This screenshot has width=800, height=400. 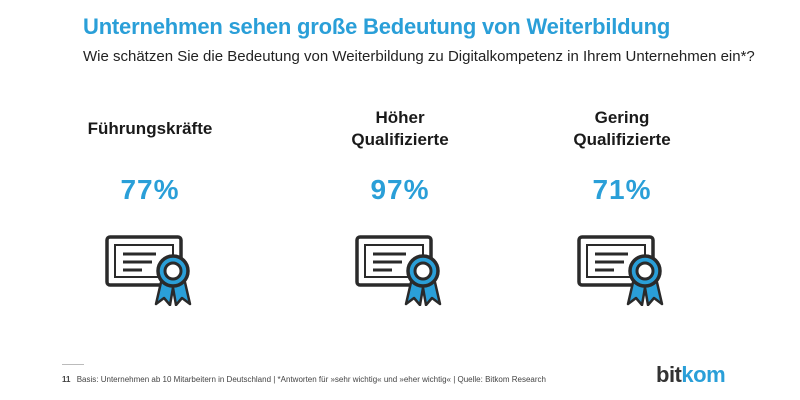 What do you see at coordinates (150, 189) in the screenshot?
I see `column-value: 77%` at bounding box center [150, 189].